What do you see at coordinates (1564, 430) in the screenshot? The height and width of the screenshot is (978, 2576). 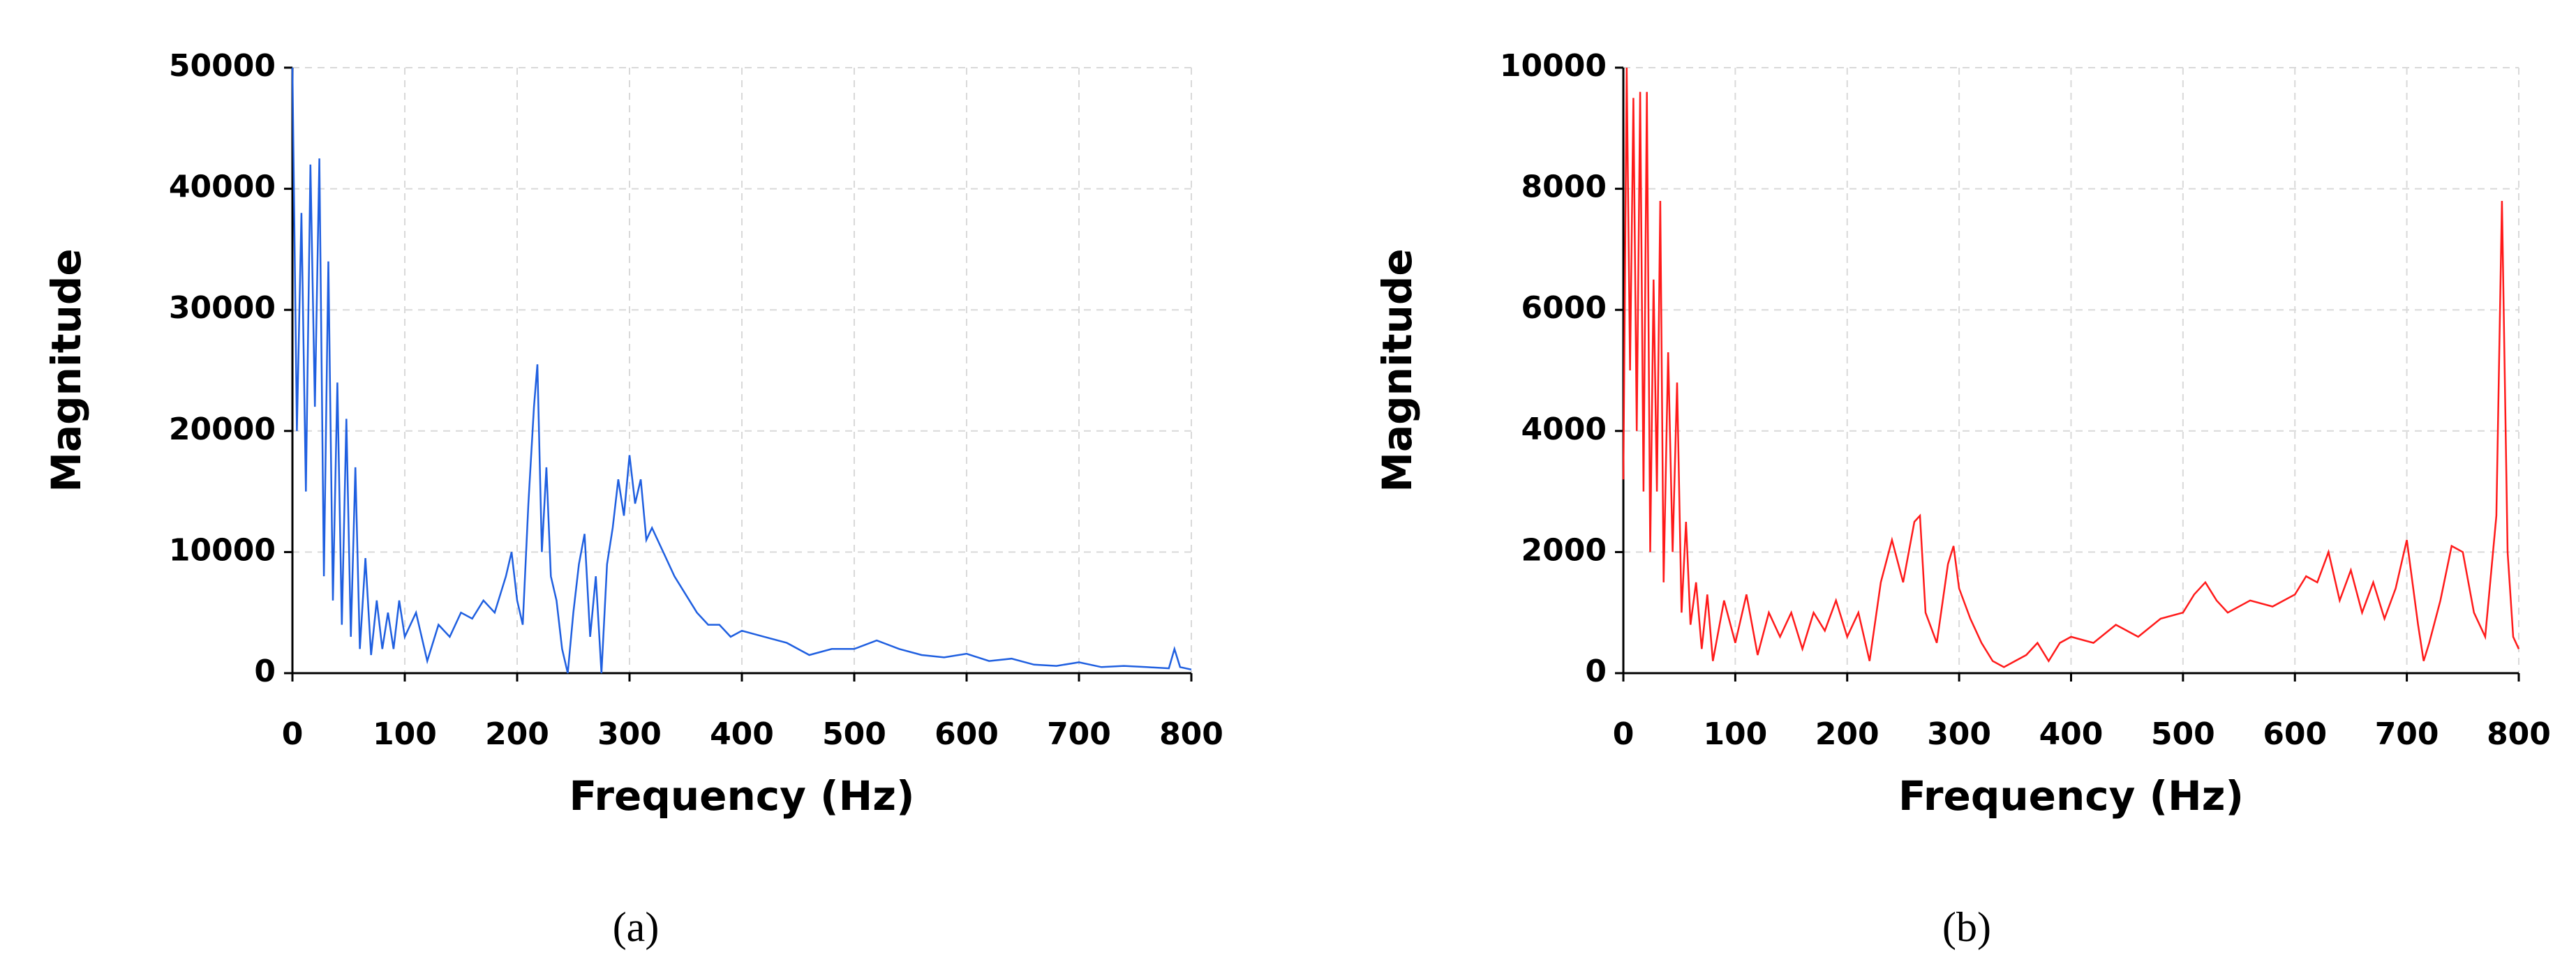 I see `y-tick-label: 4000` at bounding box center [1564, 430].